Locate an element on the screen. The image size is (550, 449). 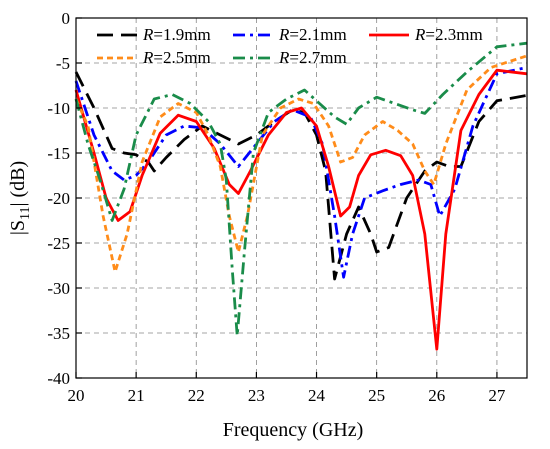
legend-label-3: R=2.3mm is located at coordinates (448, 34).